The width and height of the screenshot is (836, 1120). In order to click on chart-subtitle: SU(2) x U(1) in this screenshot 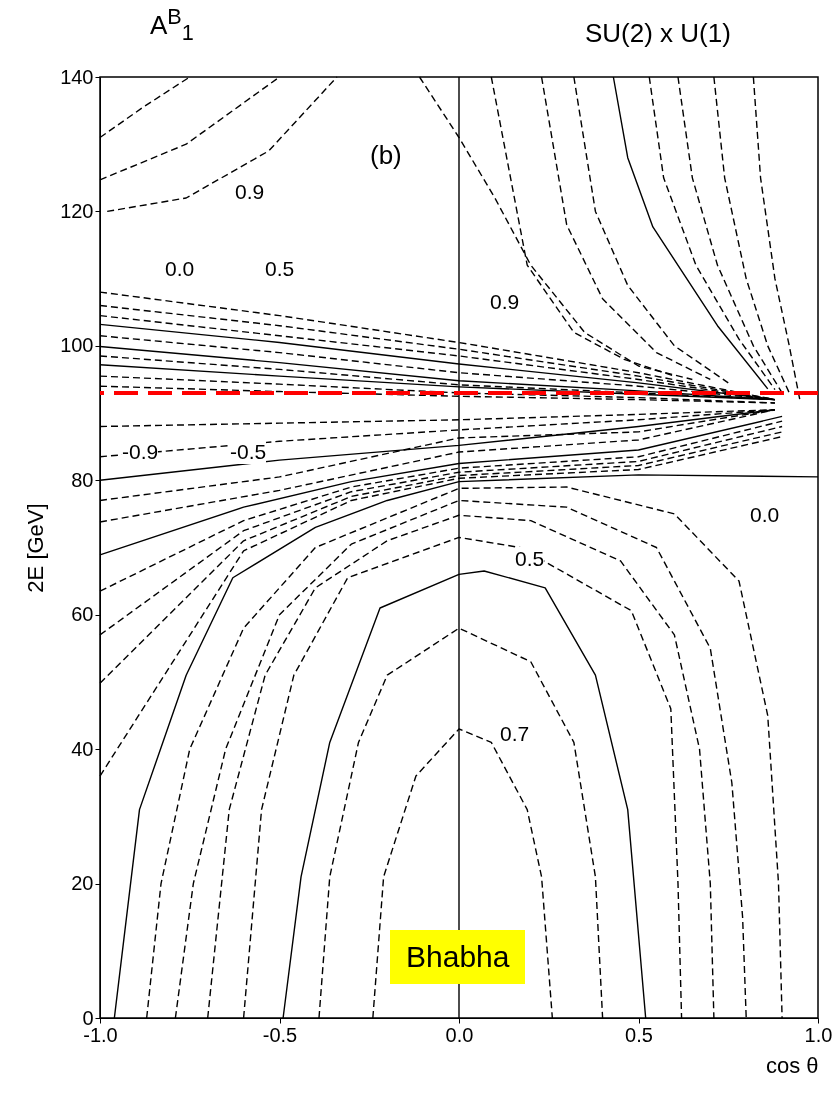, I will do `click(658, 33)`.